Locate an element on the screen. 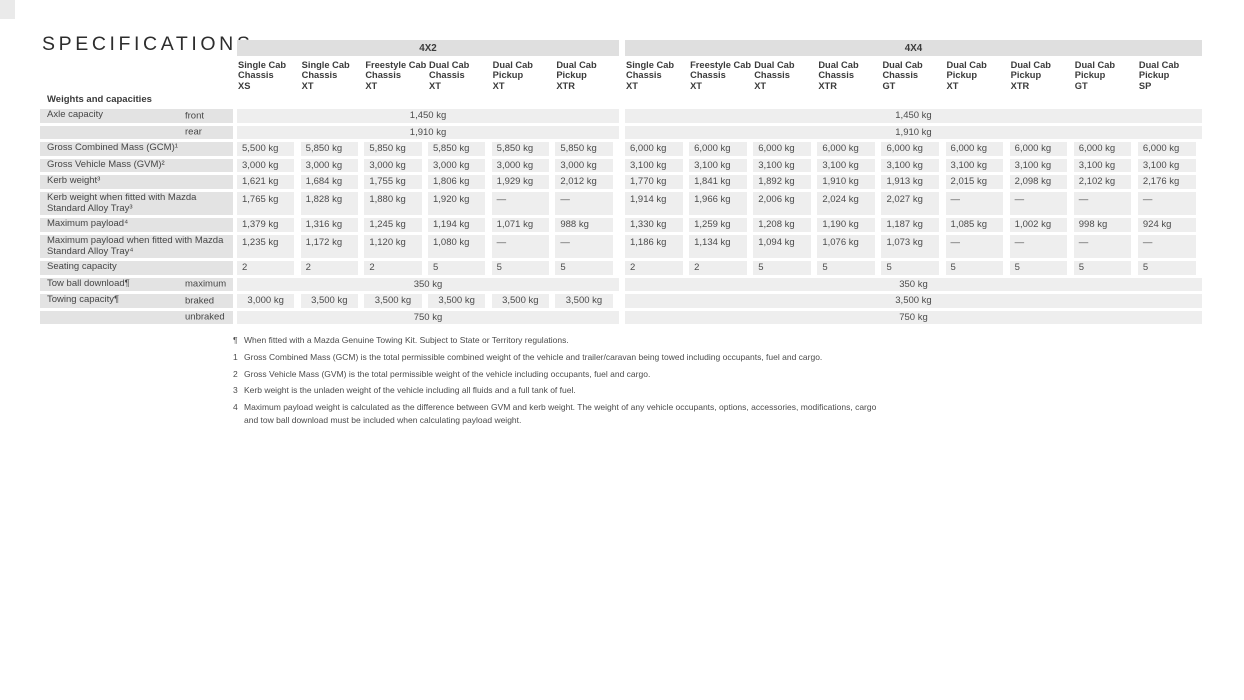 The width and height of the screenshot is (1244, 700). column-header-line: GT is located at coordinates (889, 85).